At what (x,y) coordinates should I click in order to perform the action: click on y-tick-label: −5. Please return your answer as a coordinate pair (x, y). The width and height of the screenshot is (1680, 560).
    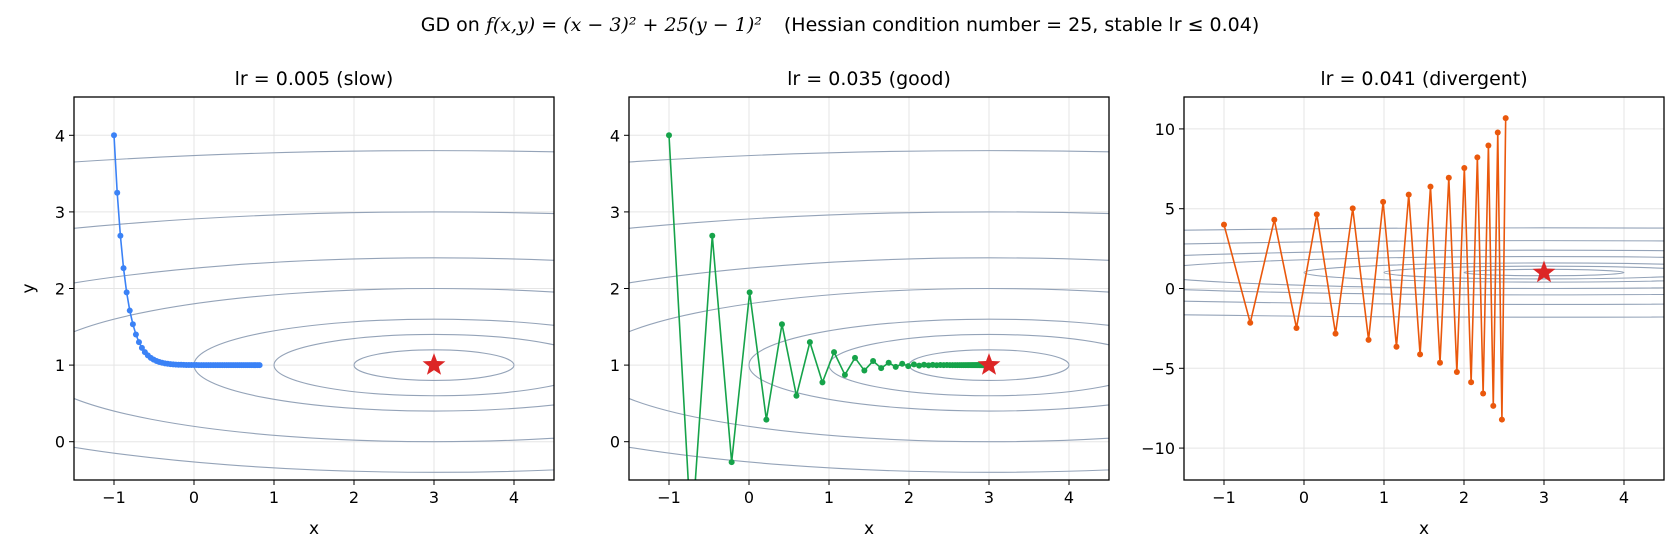
    Looking at the image, I should click on (1163, 368).